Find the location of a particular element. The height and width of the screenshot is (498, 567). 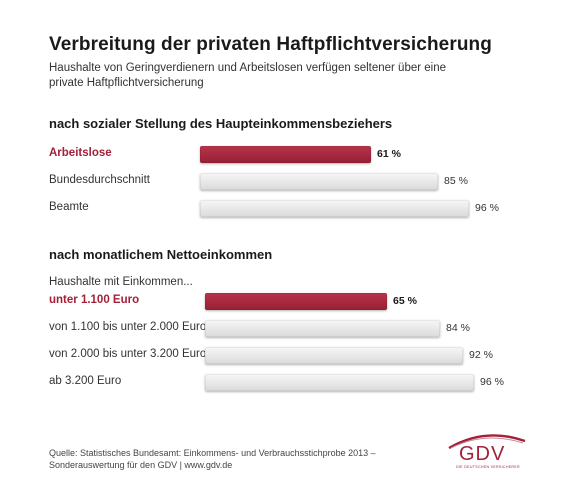

gdv-logo: GDV DIE DEUTSCHEN VERSICHERER is located at coordinates (486, 453).